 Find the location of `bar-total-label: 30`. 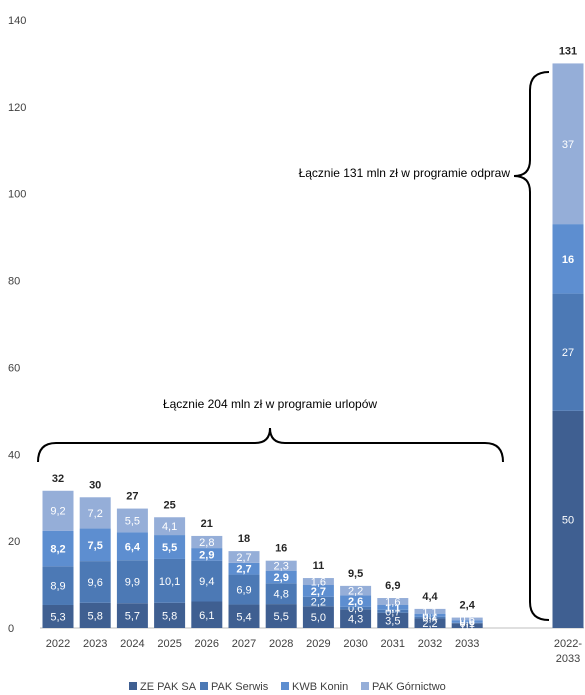

bar-total-label: 30 is located at coordinates (95, 485).